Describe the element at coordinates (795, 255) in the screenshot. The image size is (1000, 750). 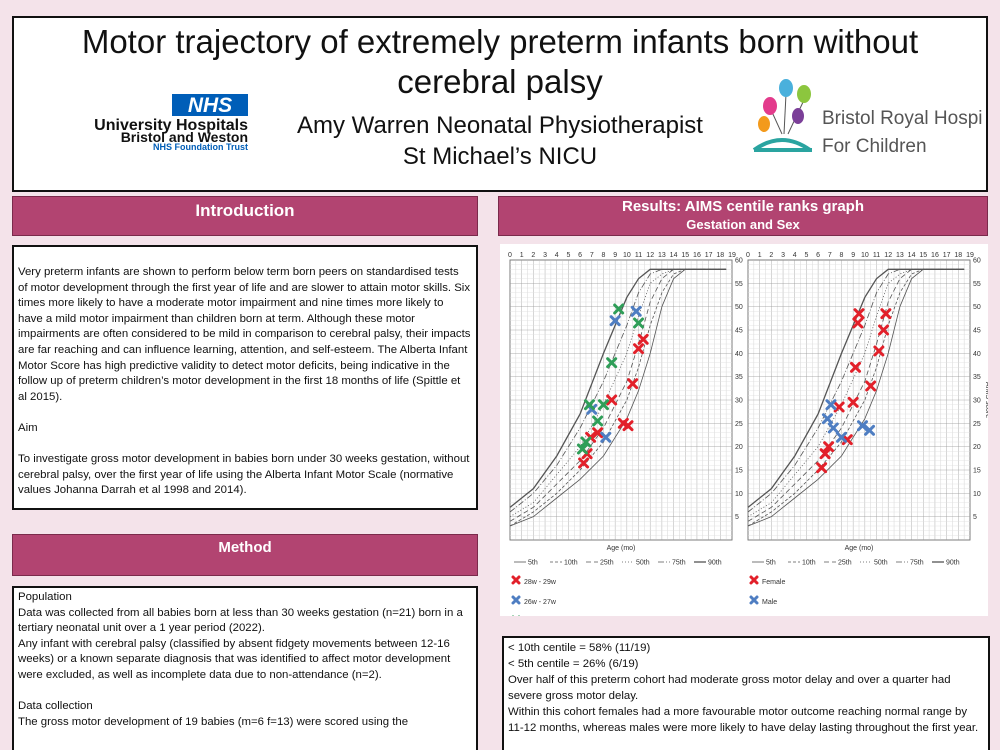
I see `x-tick-label: 4` at that location.